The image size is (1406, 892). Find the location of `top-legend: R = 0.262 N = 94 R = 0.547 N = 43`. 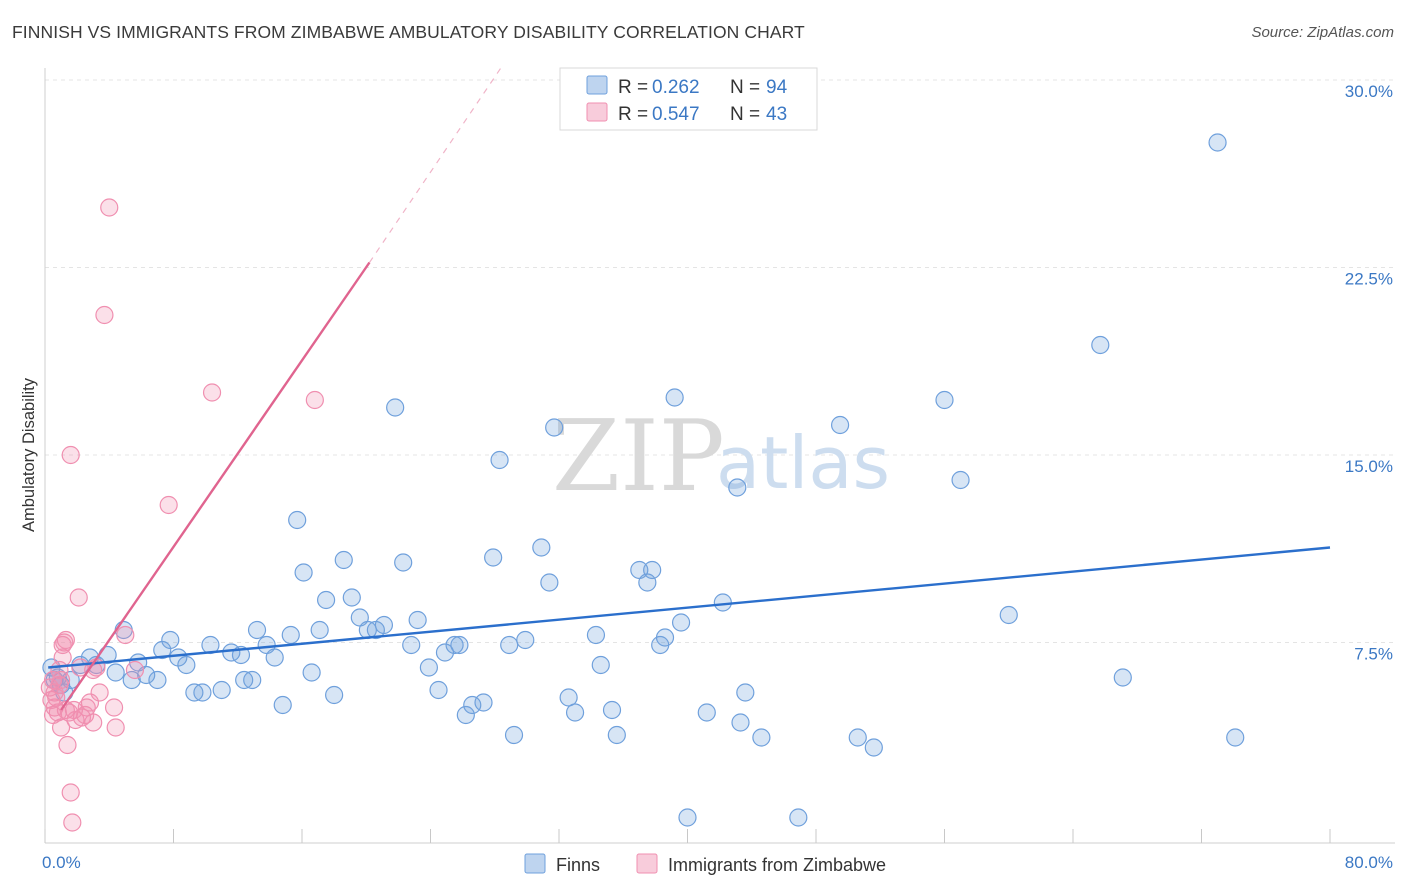

top-legend: R = 0.262 N = 94 R = 0.547 N = 43 is located at coordinates (688, 99).